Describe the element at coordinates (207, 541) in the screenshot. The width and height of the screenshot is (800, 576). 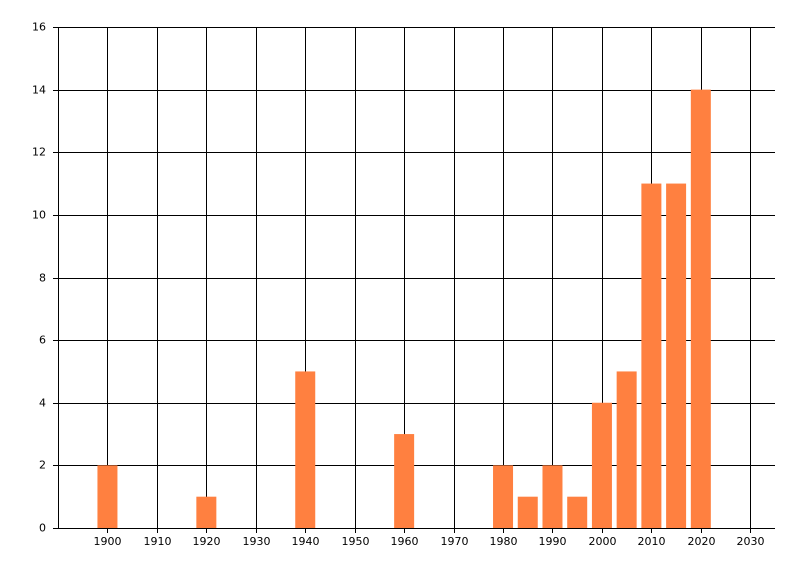
I see `x-tick-label: 1920` at that location.